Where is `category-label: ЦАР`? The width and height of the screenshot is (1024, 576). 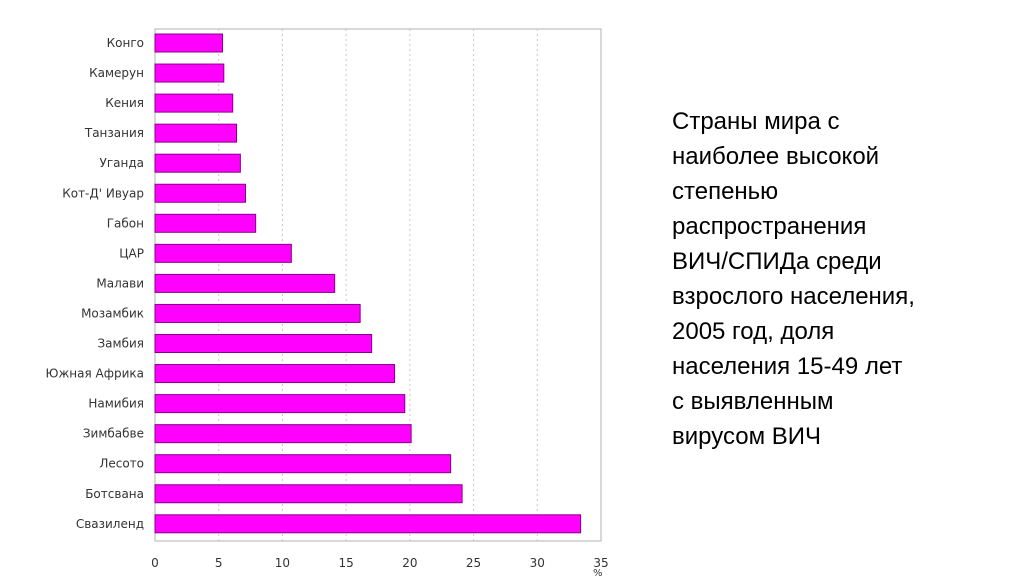
category-label: ЦАР is located at coordinates (131, 253).